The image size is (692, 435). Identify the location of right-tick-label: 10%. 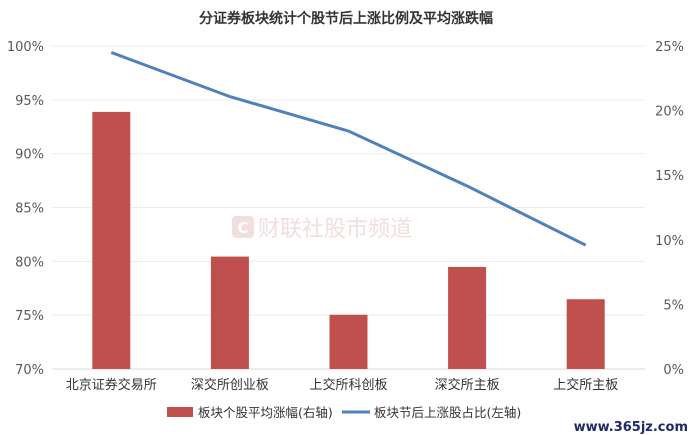
(669, 241).